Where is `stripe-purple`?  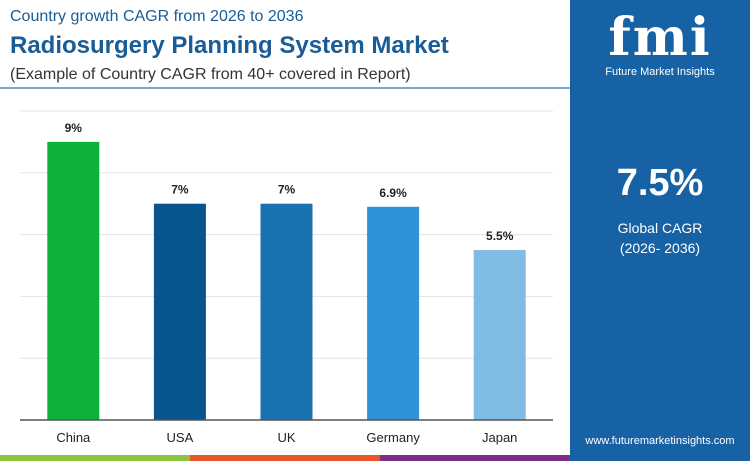
stripe-purple is located at coordinates (475, 458).